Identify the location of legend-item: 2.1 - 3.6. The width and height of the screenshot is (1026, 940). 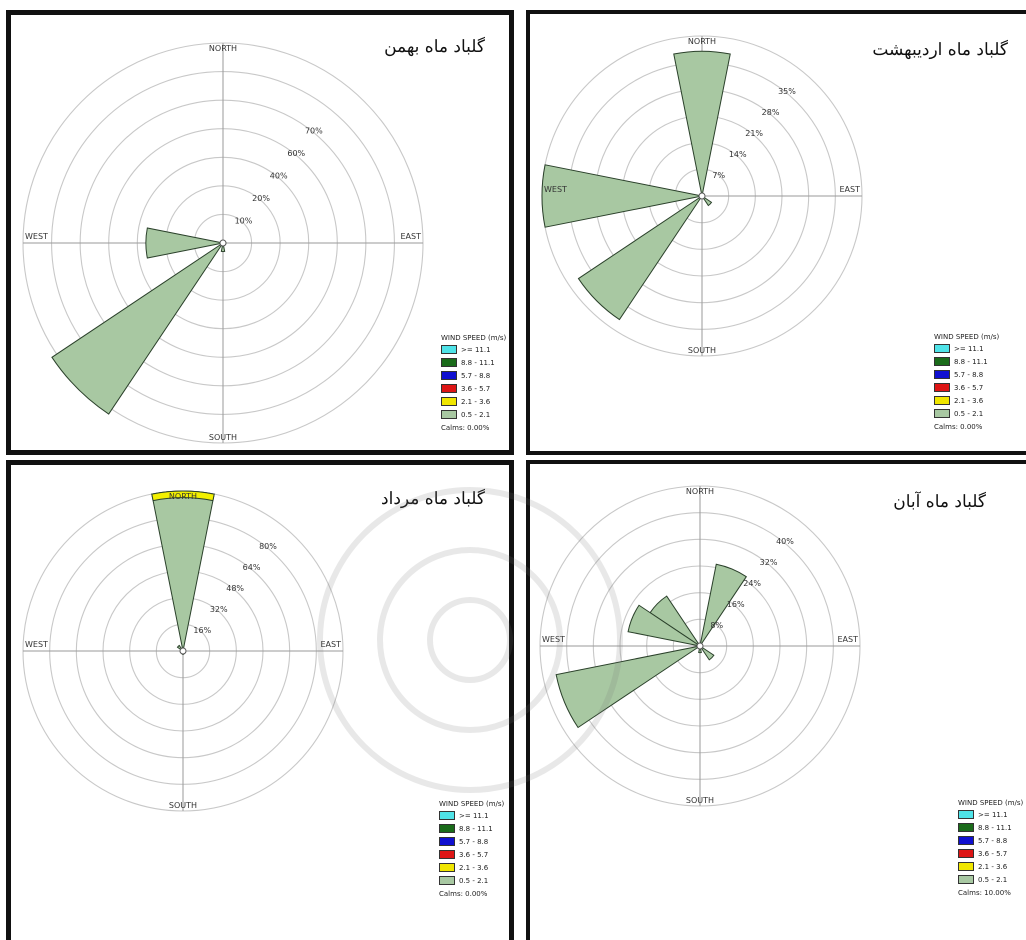
(471, 867).